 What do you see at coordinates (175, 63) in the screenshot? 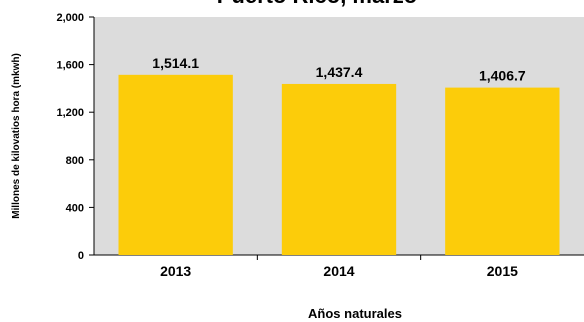
I see `data-label: 1,514.1` at bounding box center [175, 63].